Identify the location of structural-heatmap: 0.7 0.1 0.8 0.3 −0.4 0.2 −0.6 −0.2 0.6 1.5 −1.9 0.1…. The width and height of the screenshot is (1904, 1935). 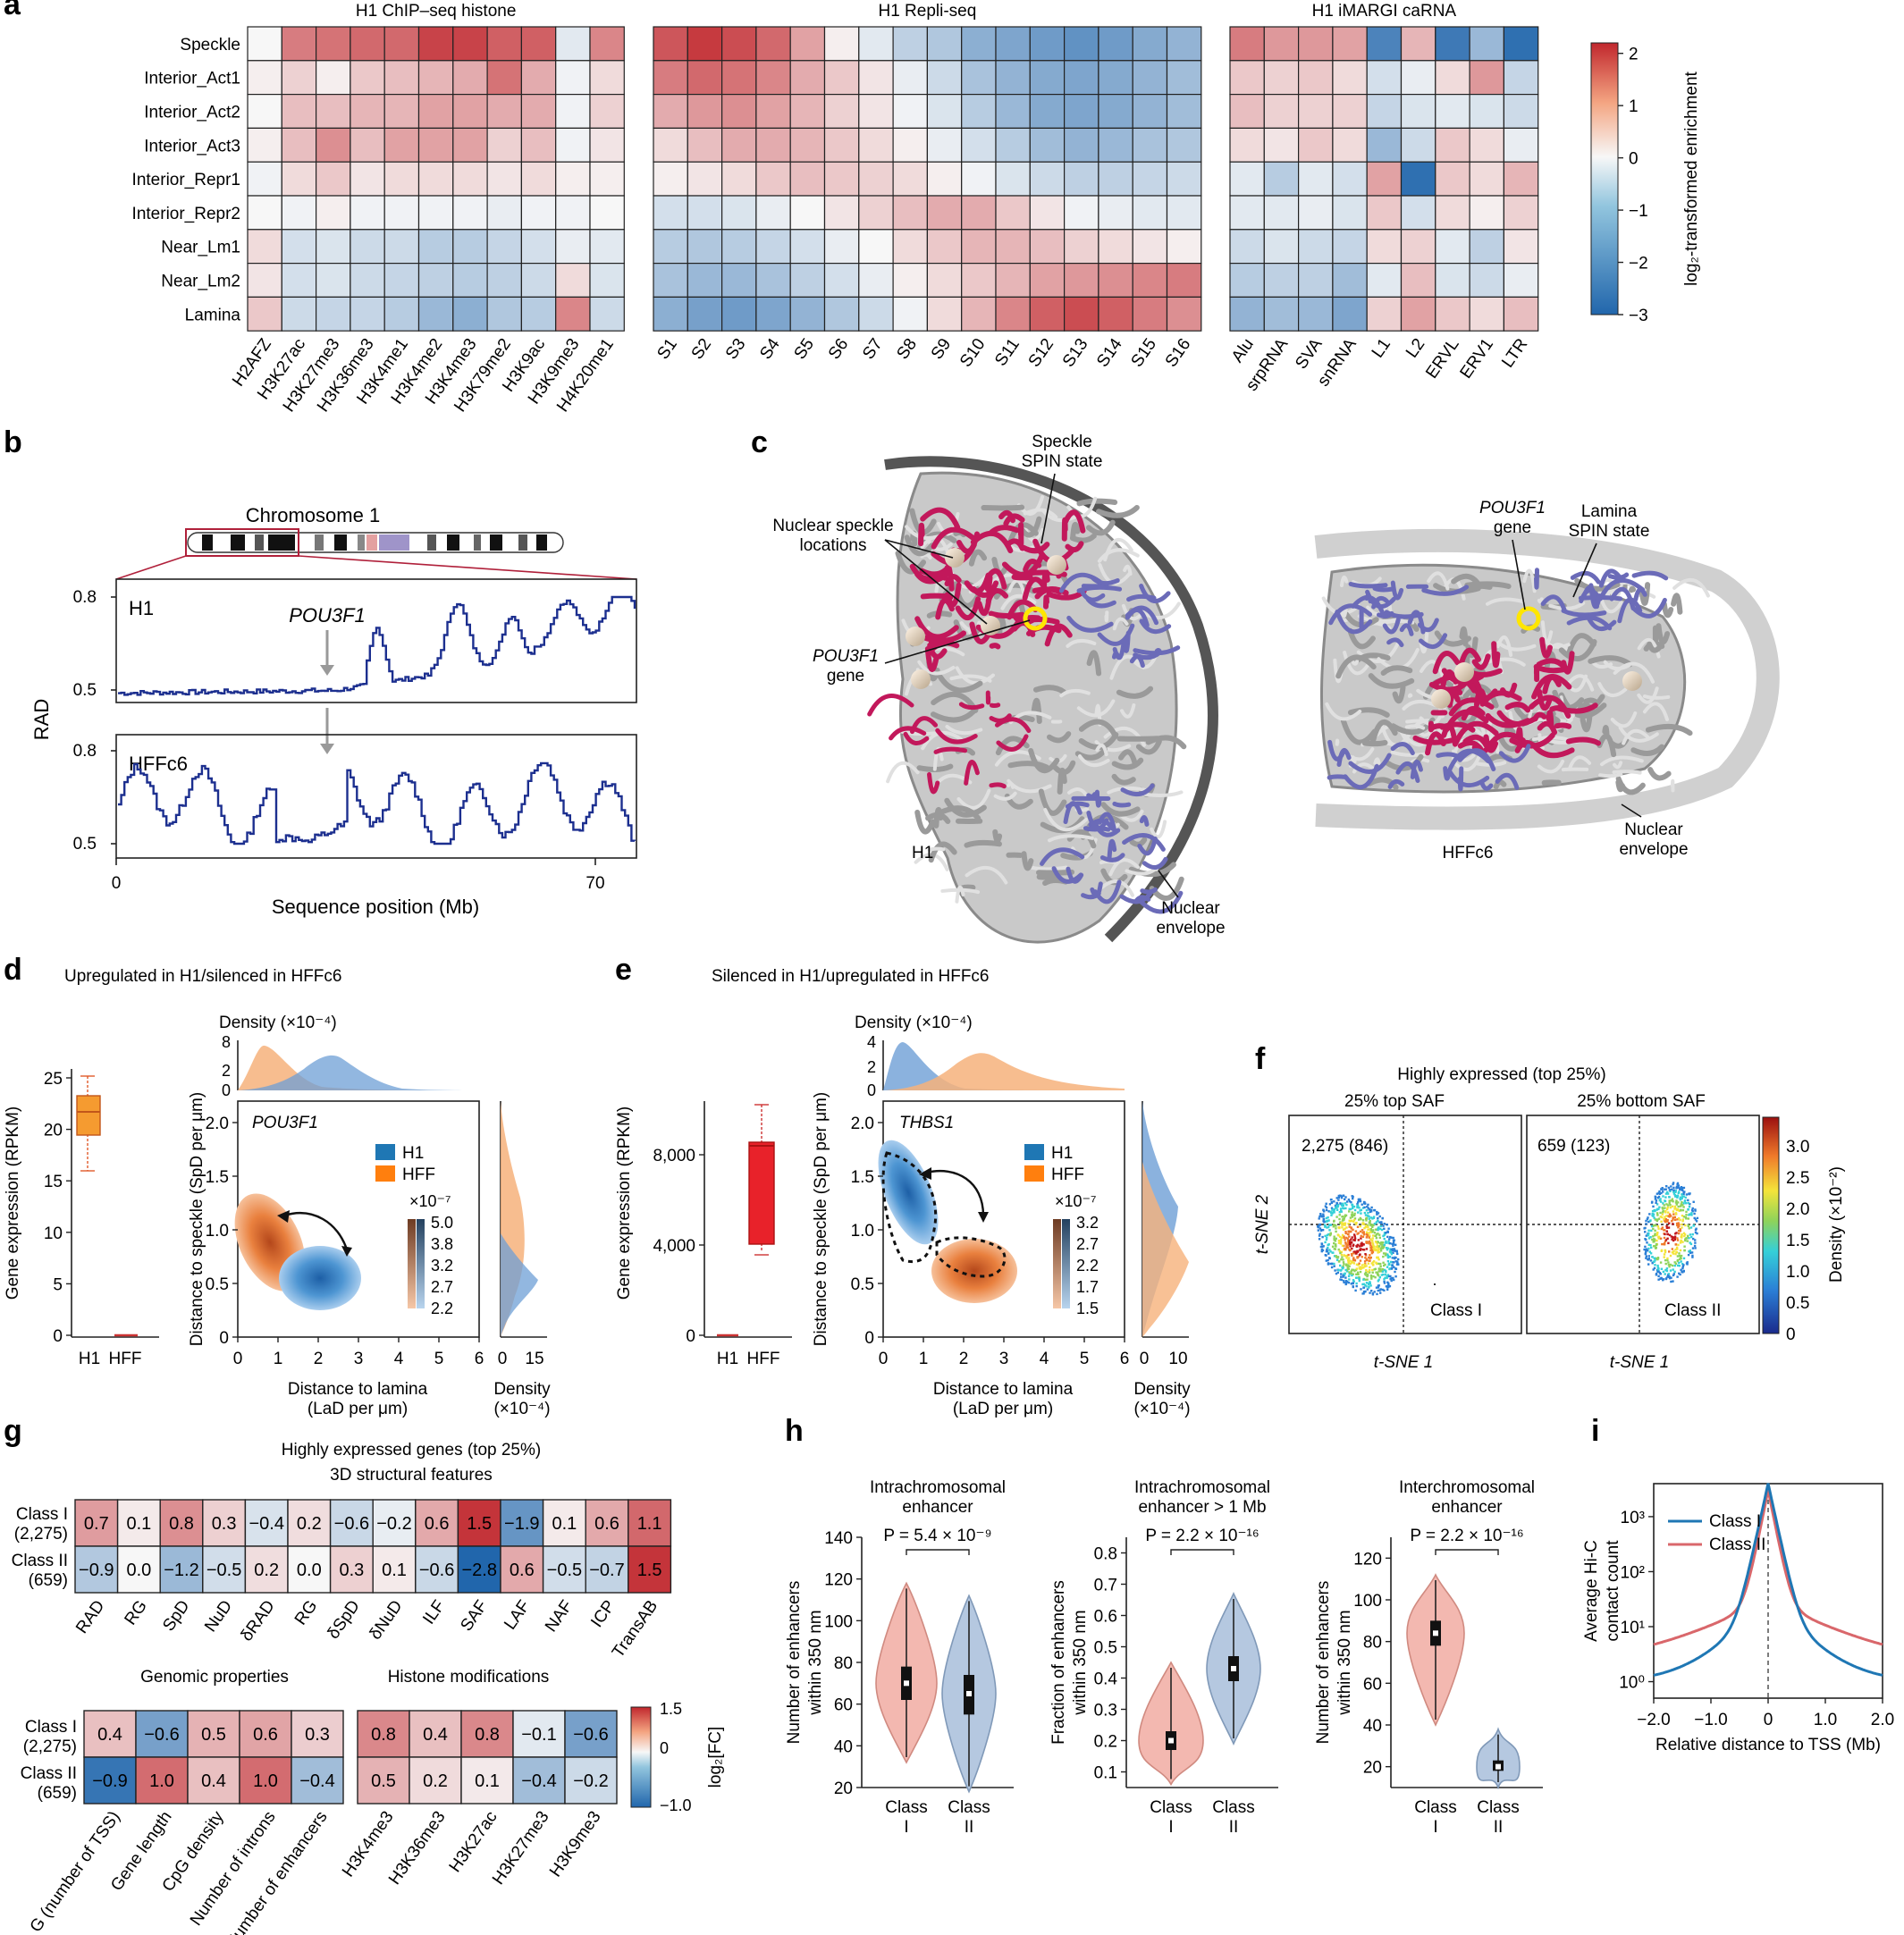
(372, 1581).